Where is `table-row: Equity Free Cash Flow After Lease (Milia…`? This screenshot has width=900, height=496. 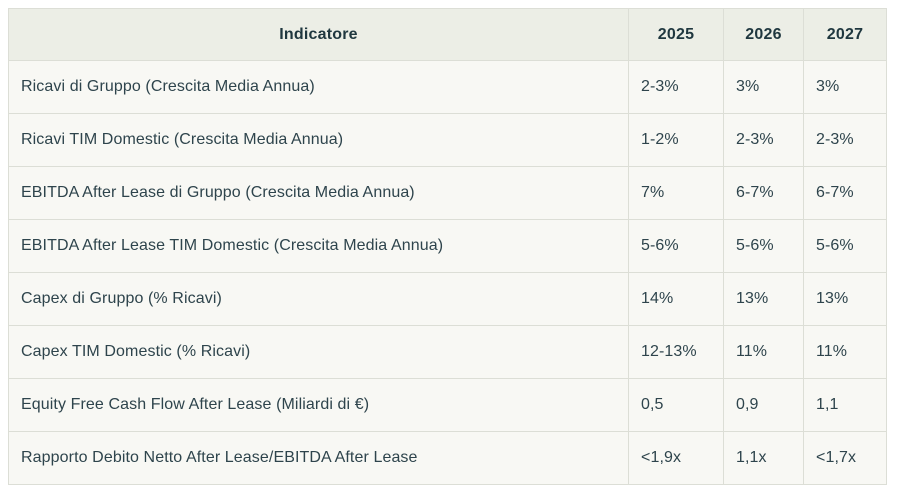 table-row: Equity Free Cash Flow After Lease (Milia… is located at coordinates (447, 405).